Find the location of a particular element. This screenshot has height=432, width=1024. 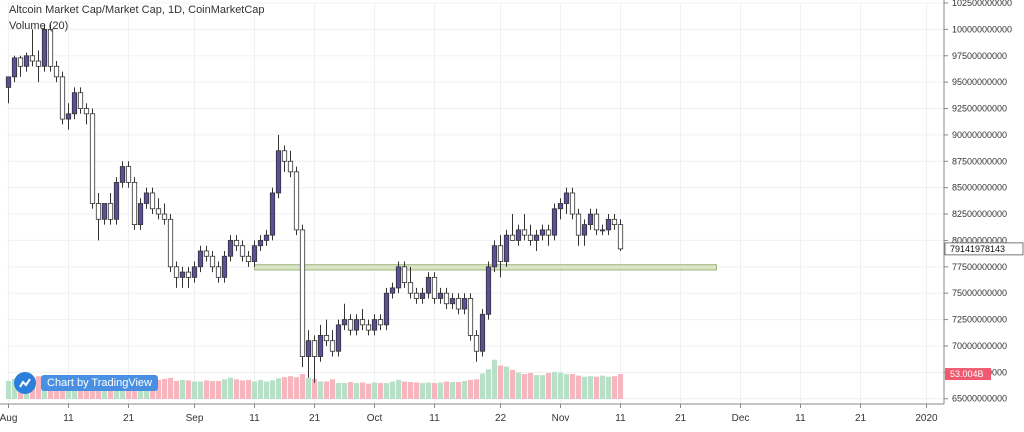

support-zone-rect is located at coordinates (485, 267).